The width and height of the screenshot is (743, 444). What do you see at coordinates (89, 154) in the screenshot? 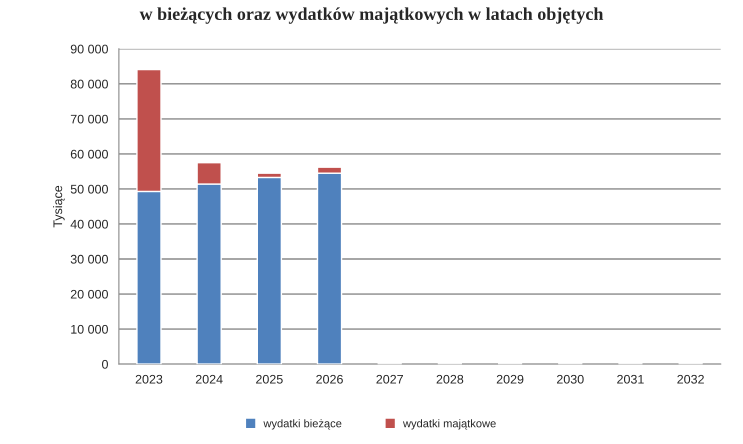
I see `y-tick-label: 60 000` at bounding box center [89, 154].